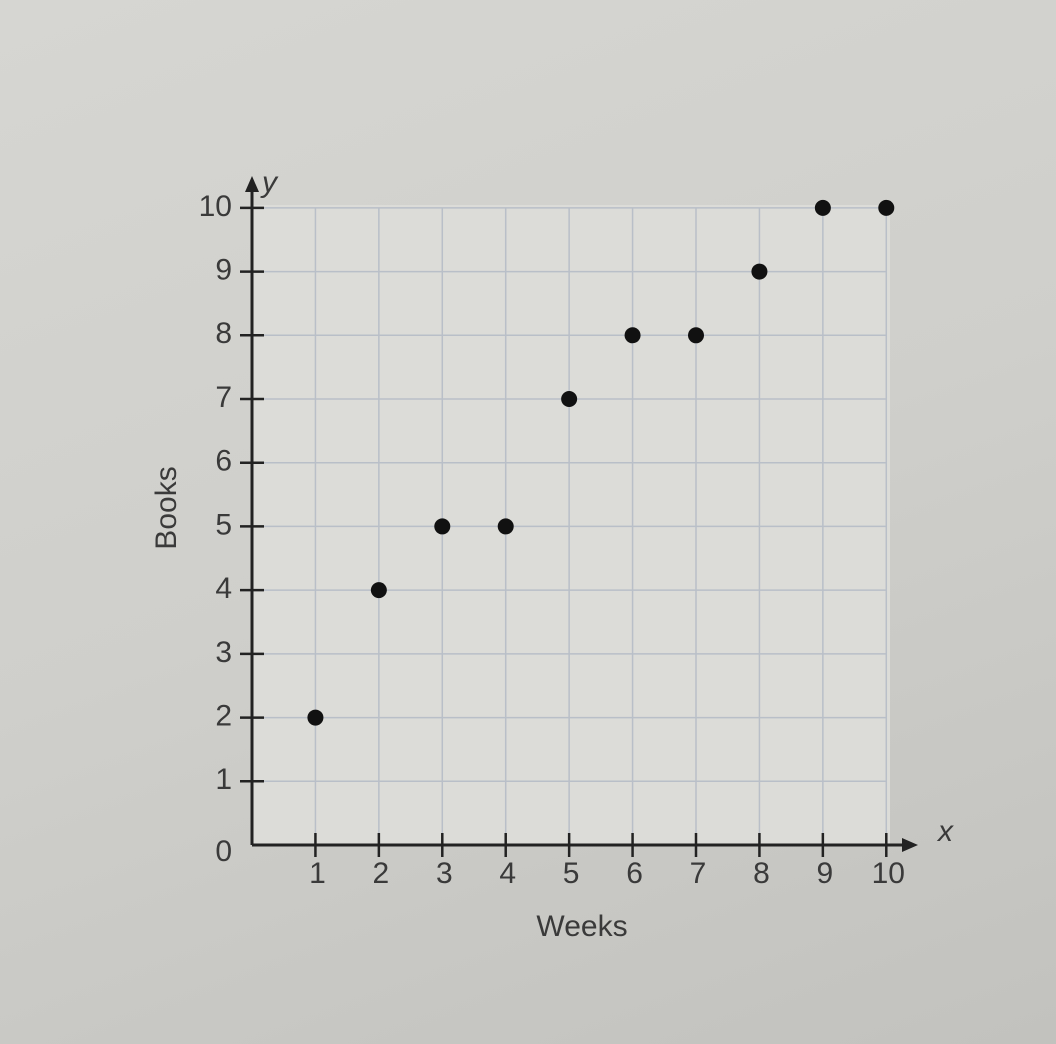 This screenshot has width=1056, height=1044. Describe the element at coordinates (223, 397) in the screenshot. I see `y-tick-label: 7` at that location.